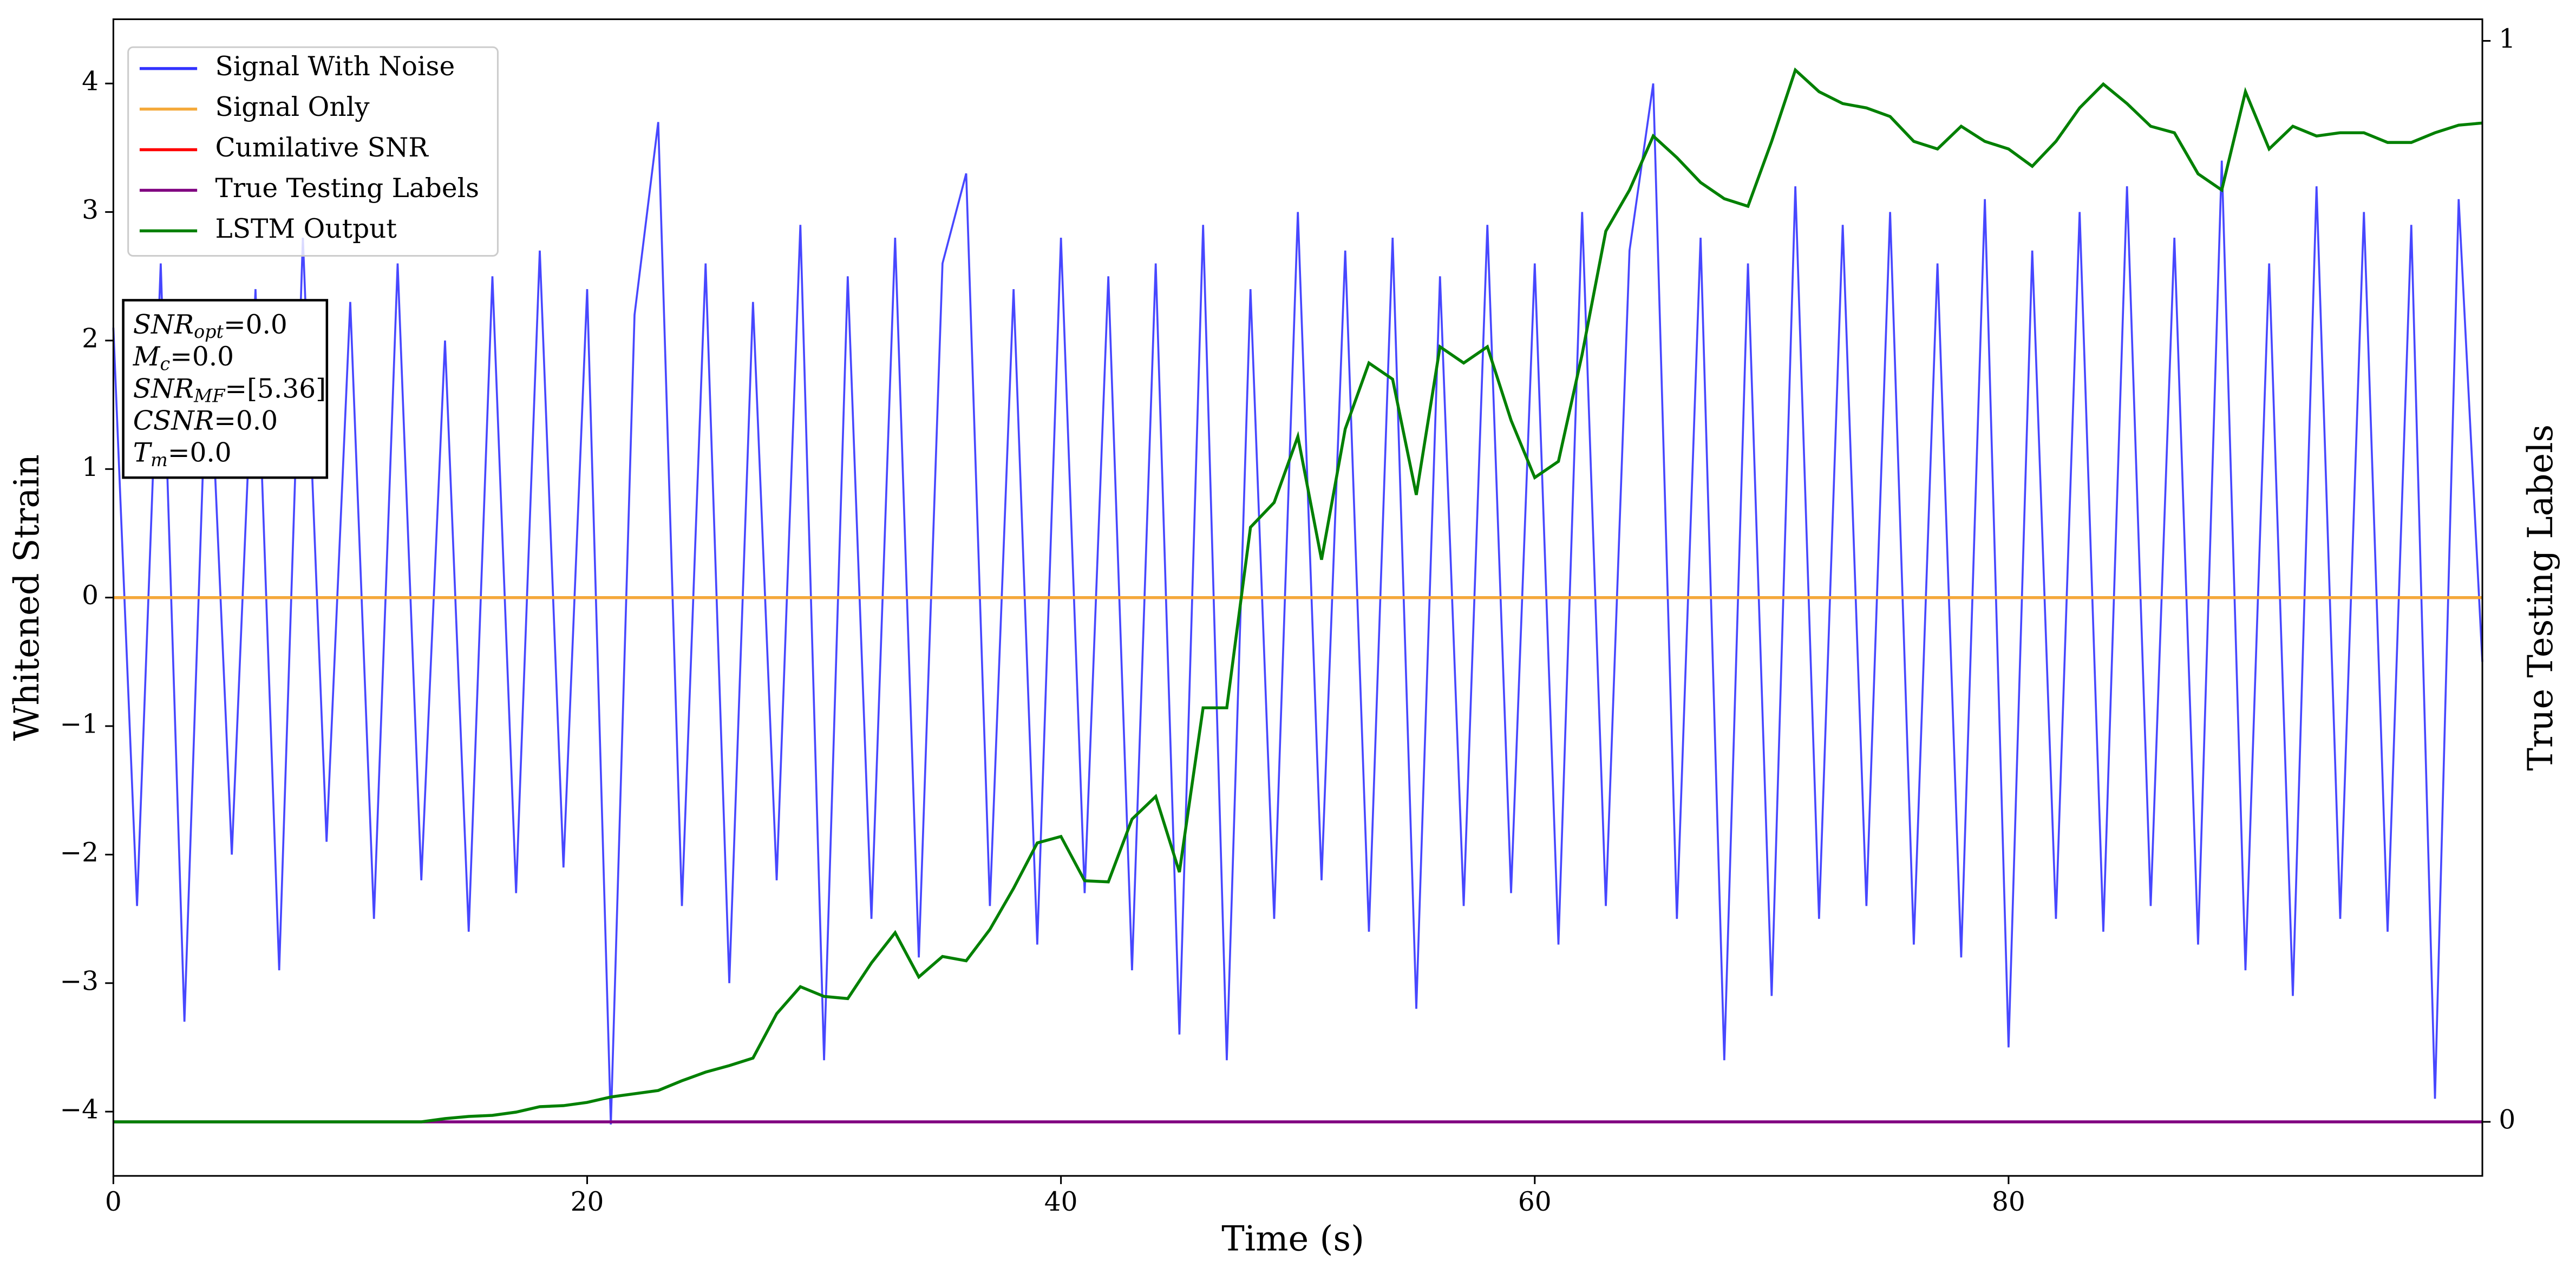 This screenshot has width=2576, height=1274. What do you see at coordinates (79, 724) in the screenshot?
I see `y-tick-label: −1` at bounding box center [79, 724].